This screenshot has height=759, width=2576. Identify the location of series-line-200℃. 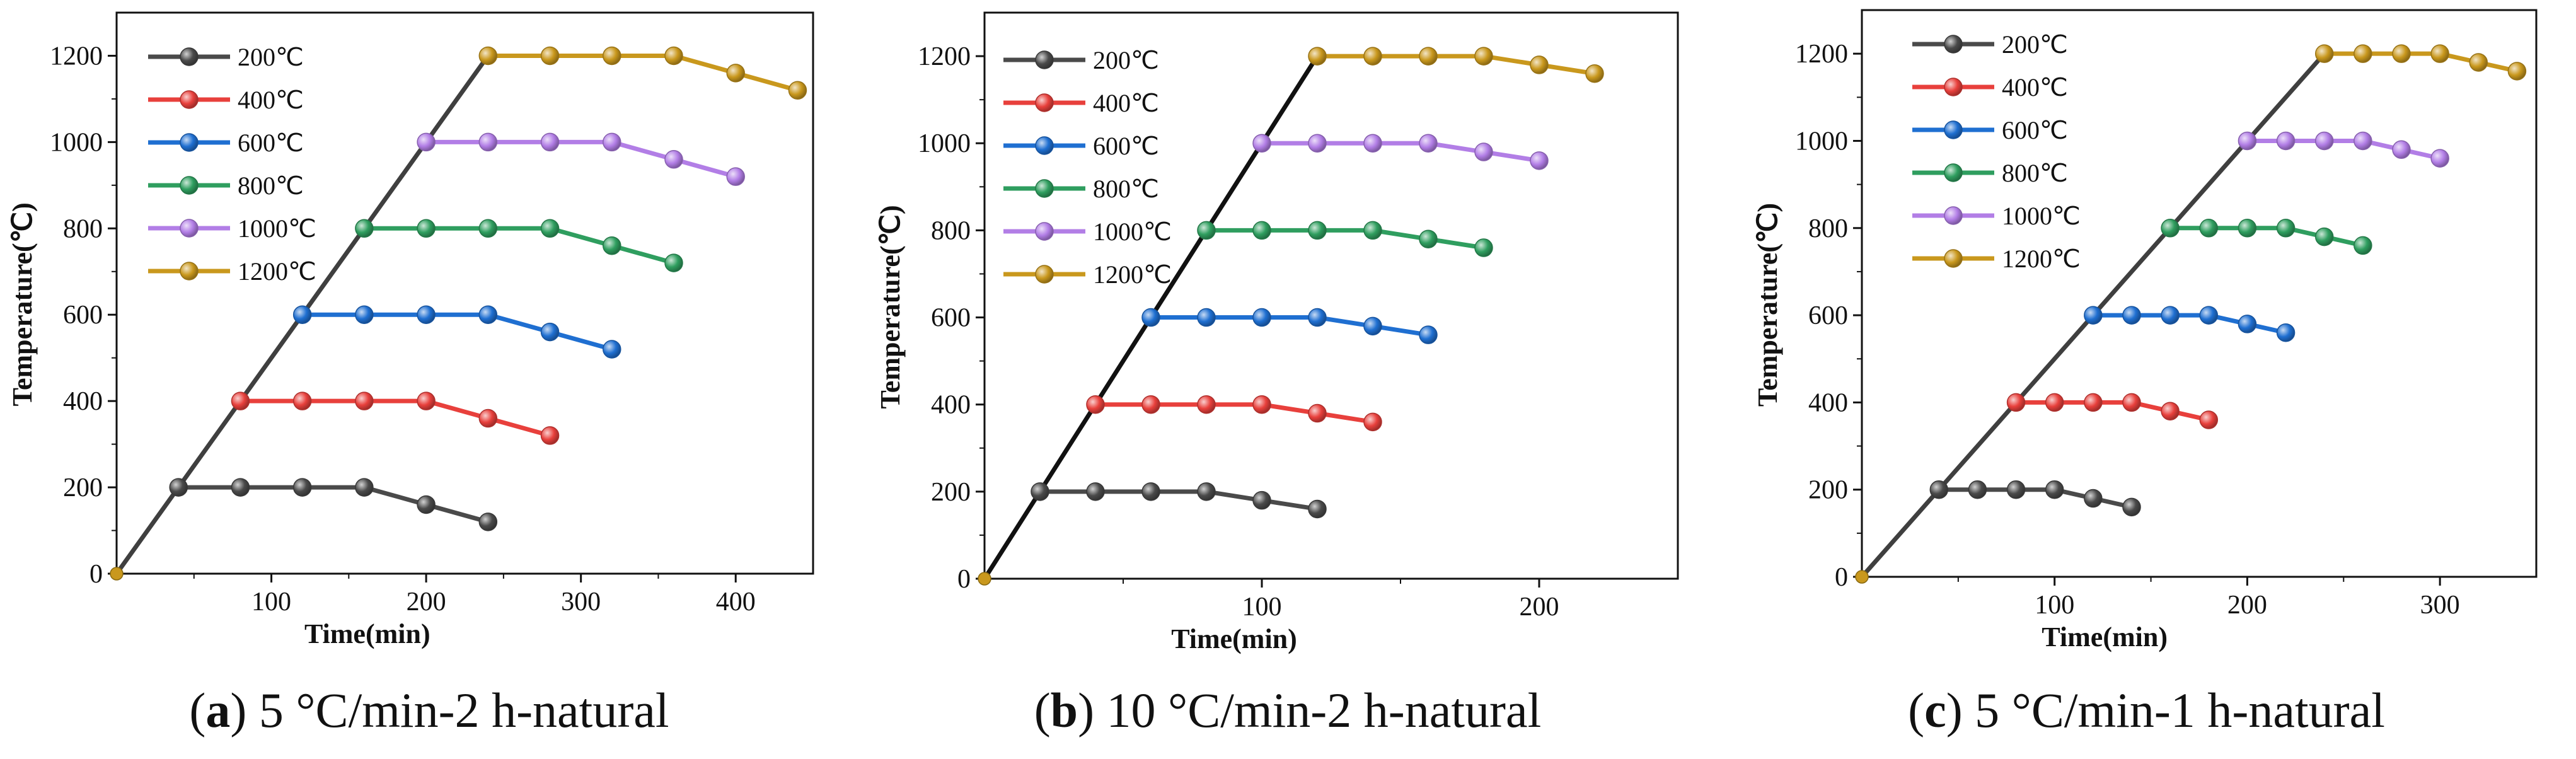
(334, 504).